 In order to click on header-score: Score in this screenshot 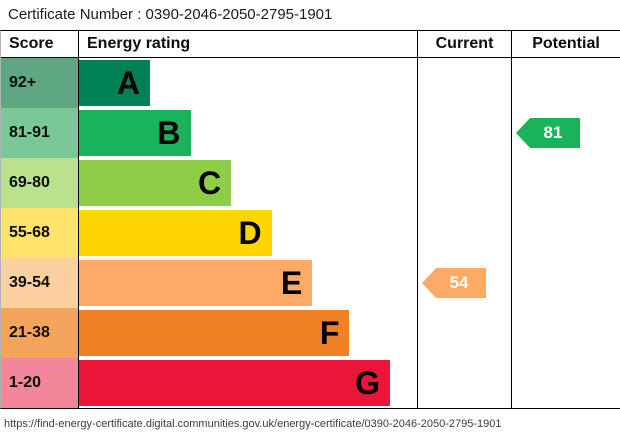, I will do `click(40, 44)`.